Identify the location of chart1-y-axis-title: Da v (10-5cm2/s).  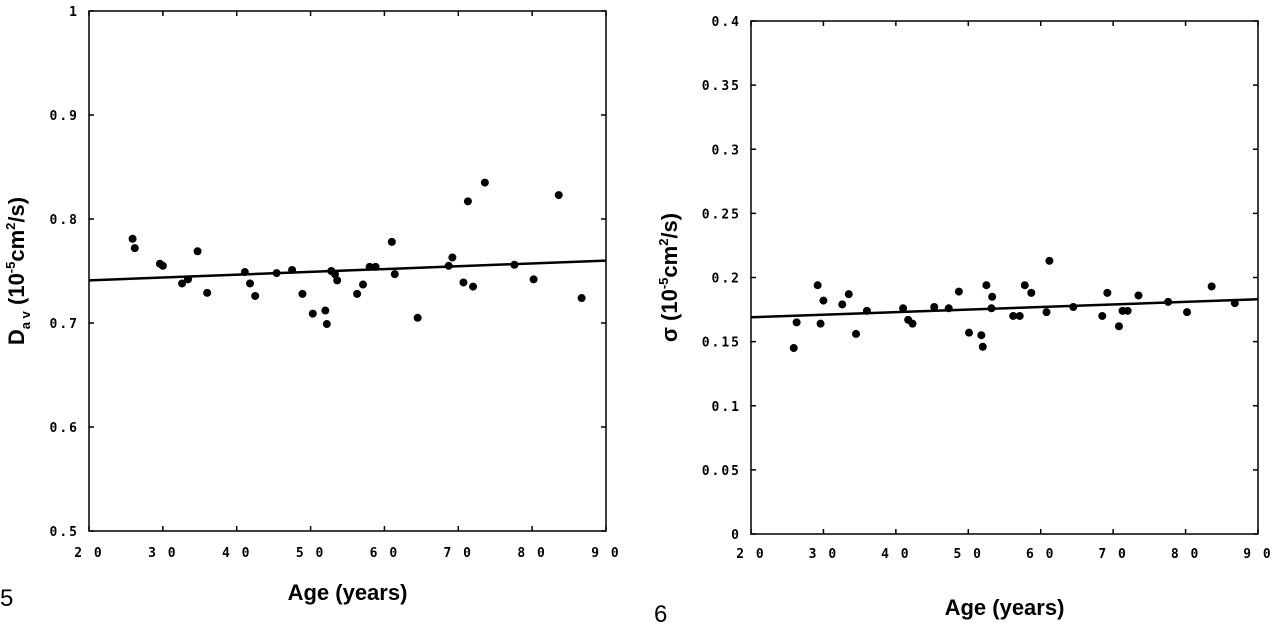
(18, 271).